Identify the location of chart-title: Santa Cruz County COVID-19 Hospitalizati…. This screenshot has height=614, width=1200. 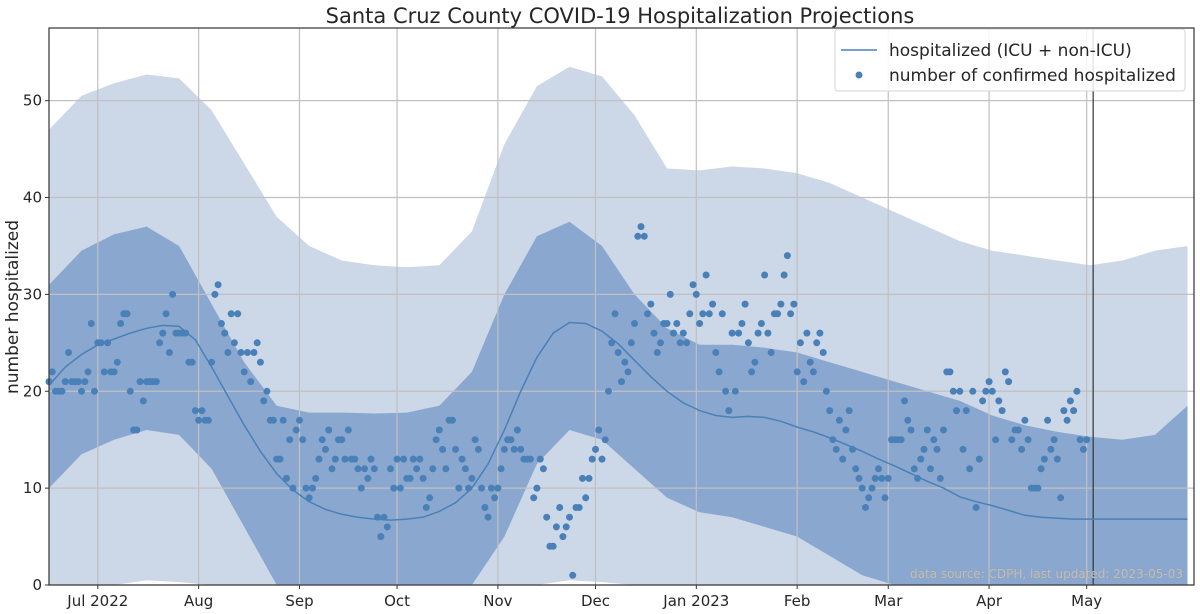
(620, 16).